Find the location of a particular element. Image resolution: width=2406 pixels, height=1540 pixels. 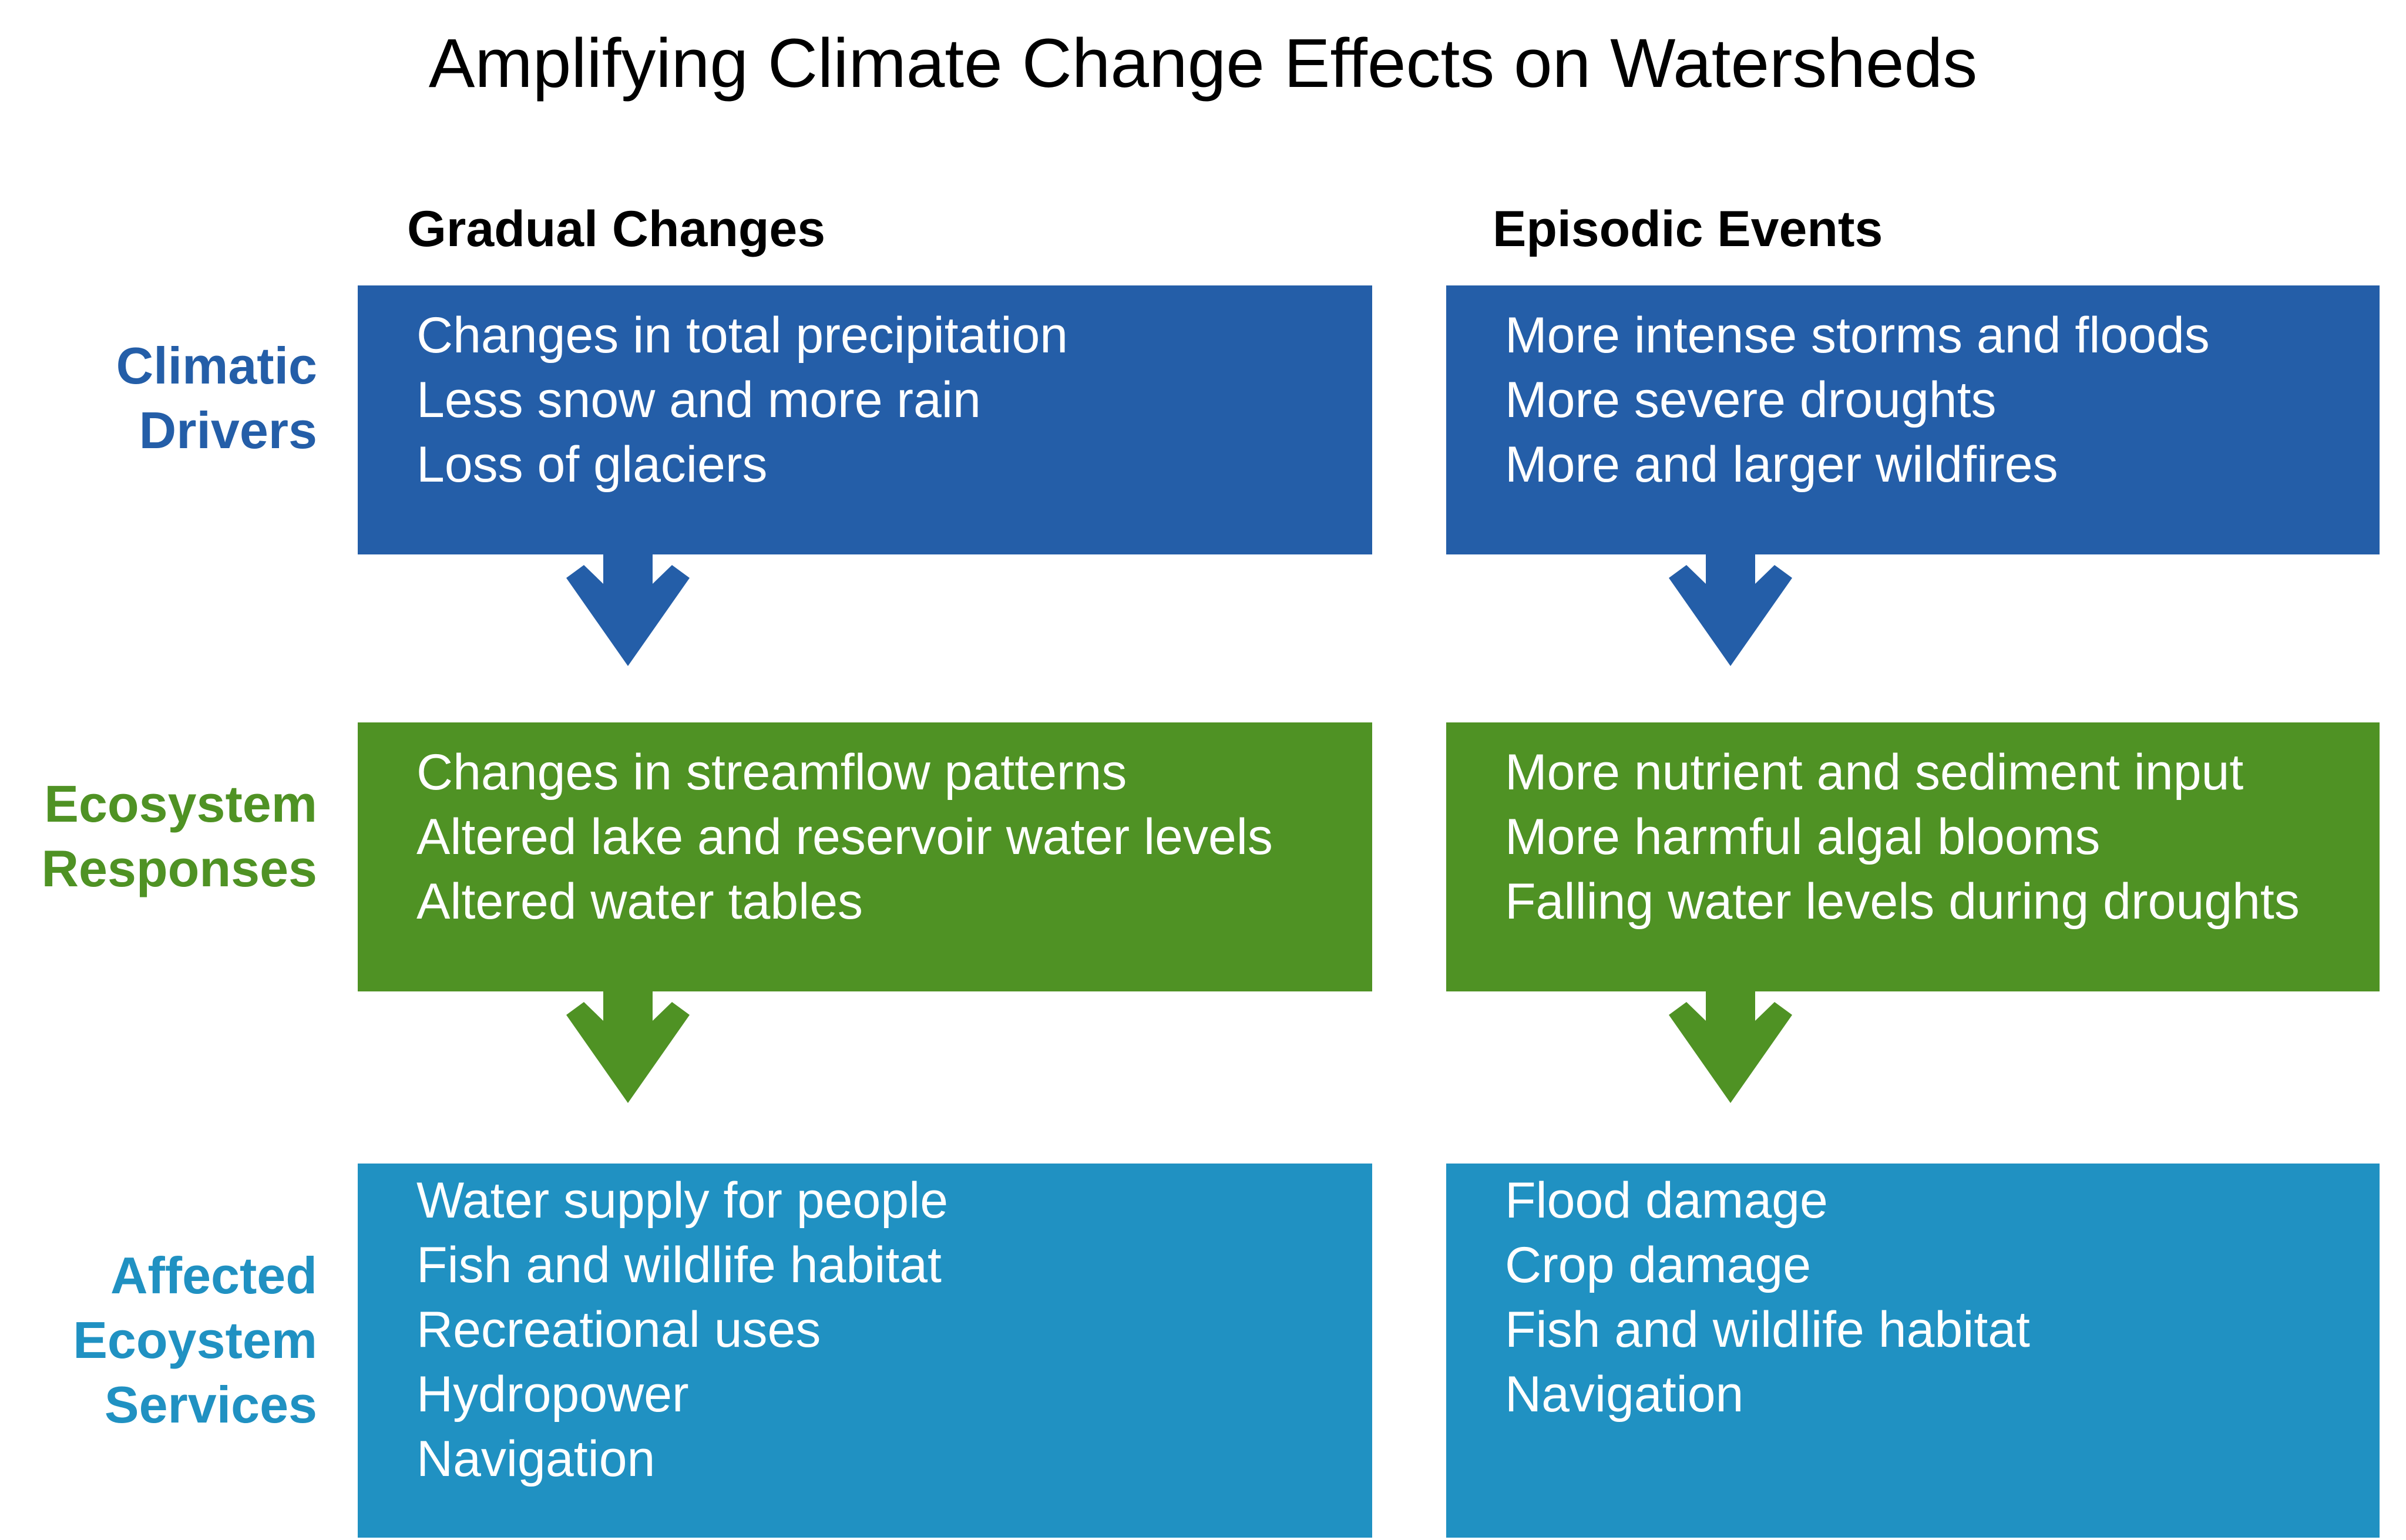

box-item: Less snow and more rain is located at coordinates (699, 400).